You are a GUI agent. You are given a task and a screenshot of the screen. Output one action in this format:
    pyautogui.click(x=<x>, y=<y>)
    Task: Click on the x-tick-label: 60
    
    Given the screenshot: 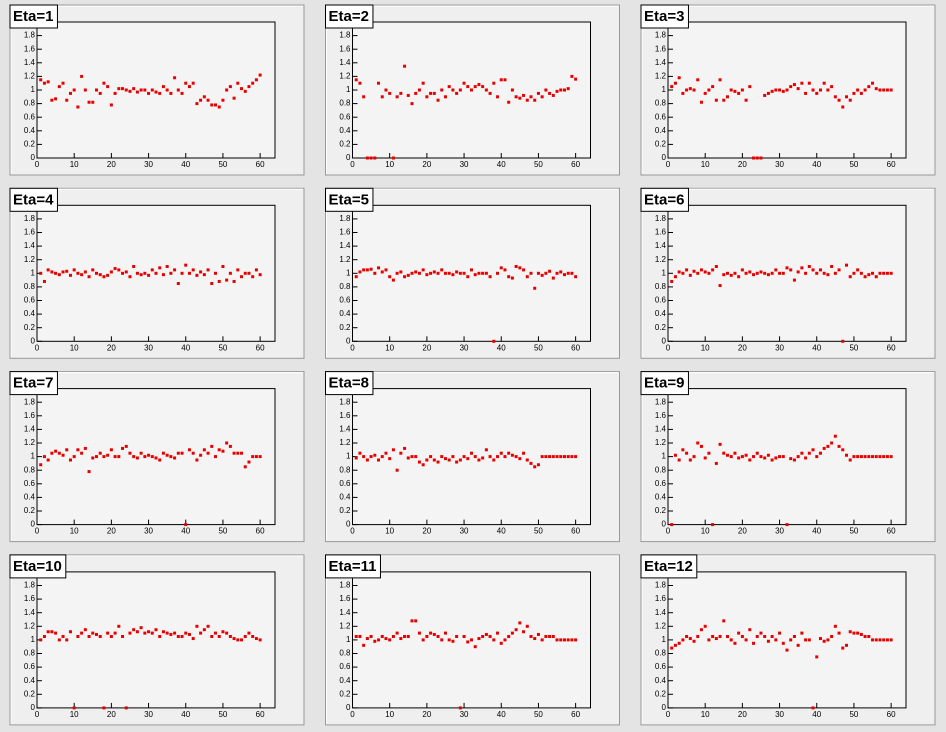 What is the action you would take?
    pyautogui.click(x=260, y=164)
    